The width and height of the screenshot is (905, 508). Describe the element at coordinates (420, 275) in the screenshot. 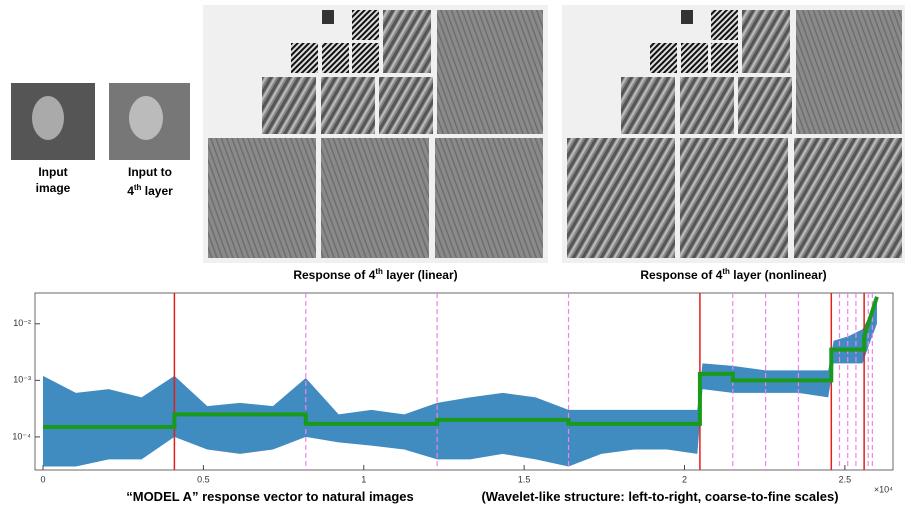

I see `caption-part: layer (linear)` at that location.